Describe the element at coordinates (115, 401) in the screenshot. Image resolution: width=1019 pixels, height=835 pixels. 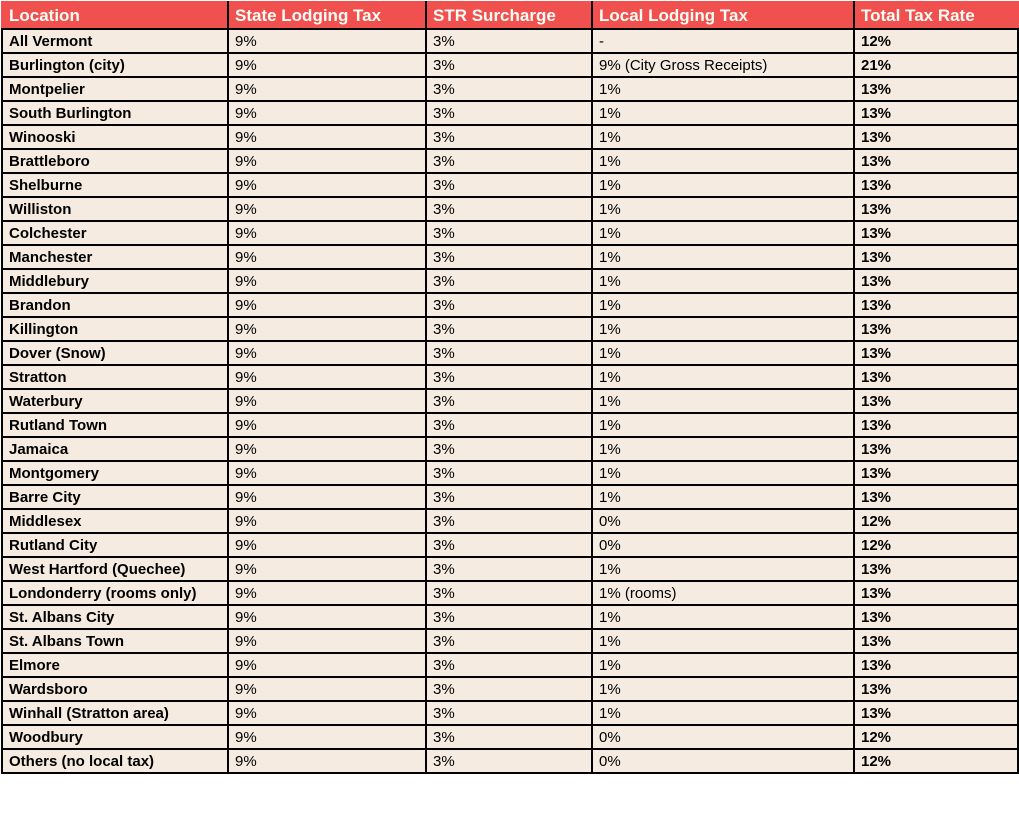
I see `location-cell: Waterbury` at that location.